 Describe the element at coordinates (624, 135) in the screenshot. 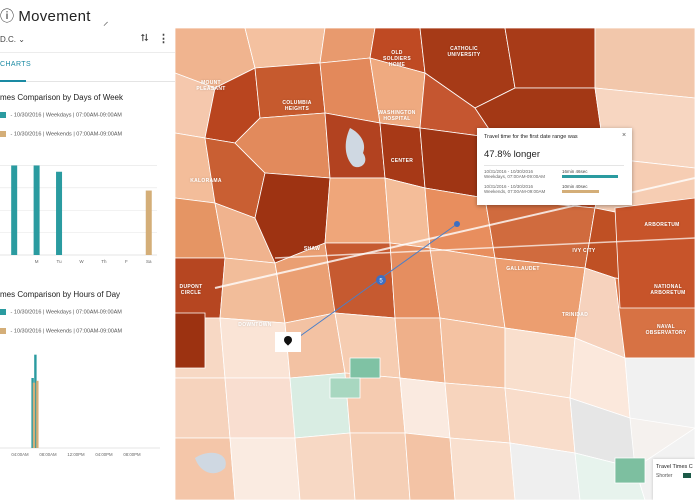

I see `close-icon: ×` at that location.